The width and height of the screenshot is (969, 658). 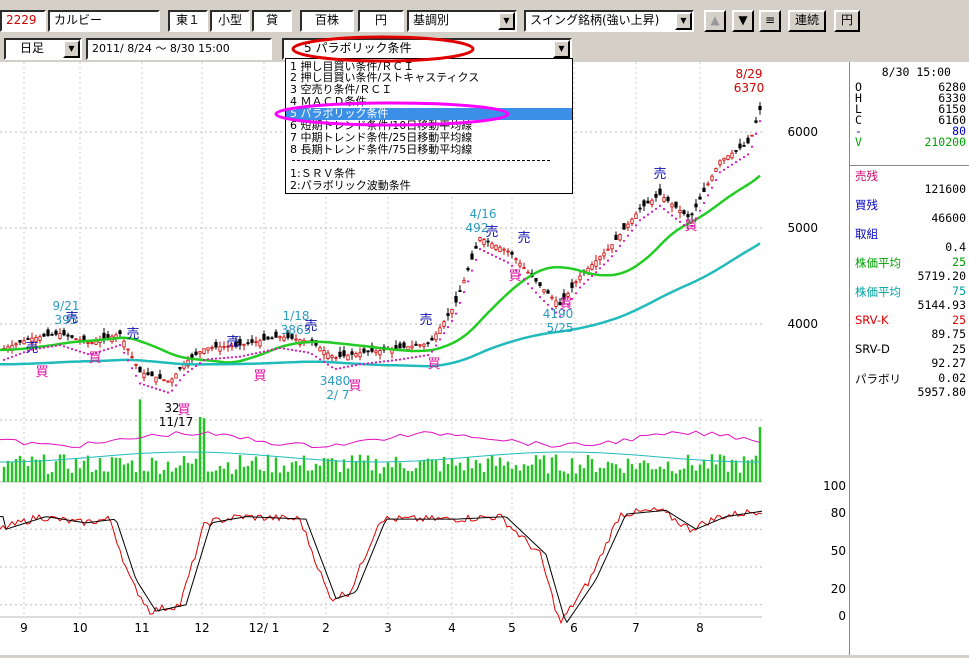 I want to click on stat-label: SRV-K, so click(x=872, y=320).